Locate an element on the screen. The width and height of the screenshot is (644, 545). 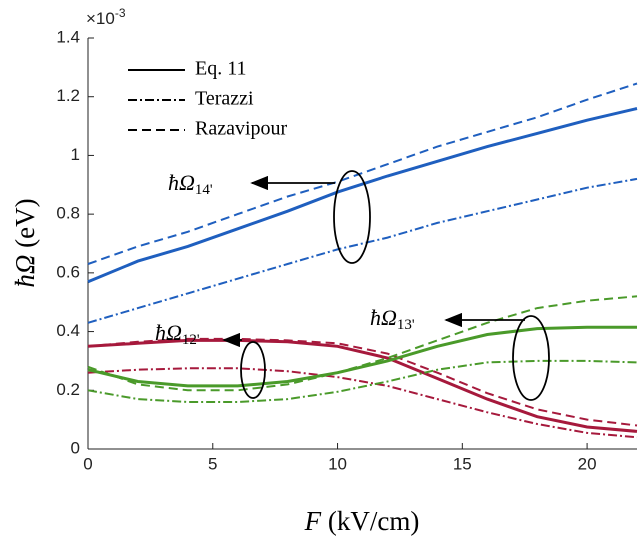
legend-label: Razavipour is located at coordinates (241, 129).